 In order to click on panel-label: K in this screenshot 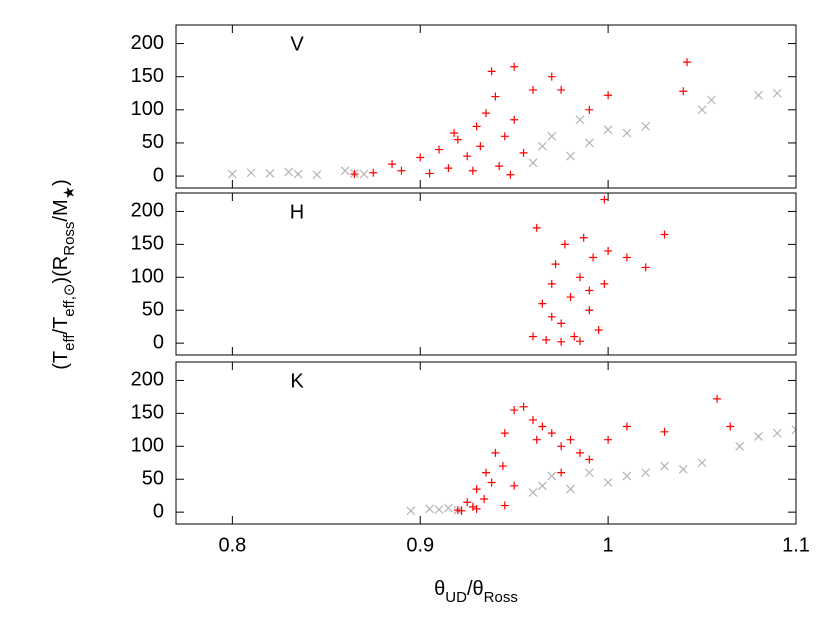, I will do `click(297, 381)`.